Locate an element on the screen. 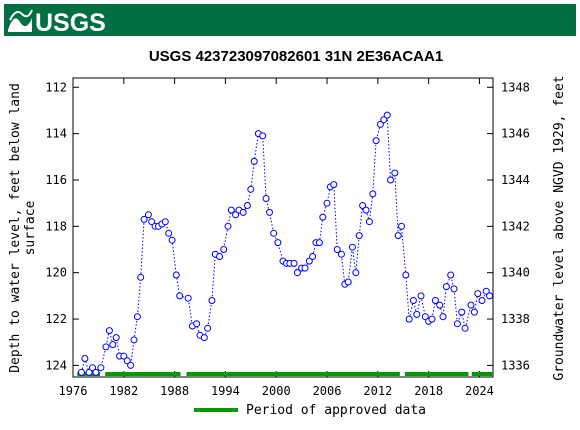 Image resolution: width=580 pixels, height=430 pixels. y-axis-right: 1336 1338 1340 1342 1344 1346 1348 is located at coordinates (508, 226).